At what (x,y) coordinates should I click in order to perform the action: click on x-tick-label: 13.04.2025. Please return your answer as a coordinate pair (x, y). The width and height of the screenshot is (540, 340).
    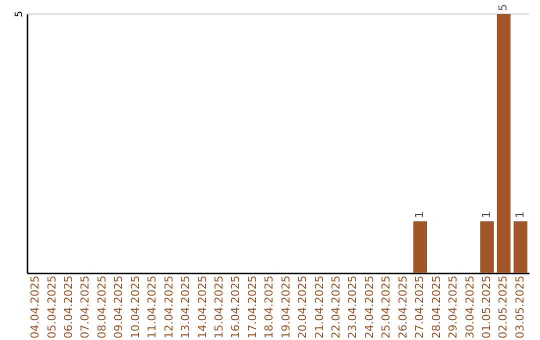
    Looking at the image, I should click on (185, 307).